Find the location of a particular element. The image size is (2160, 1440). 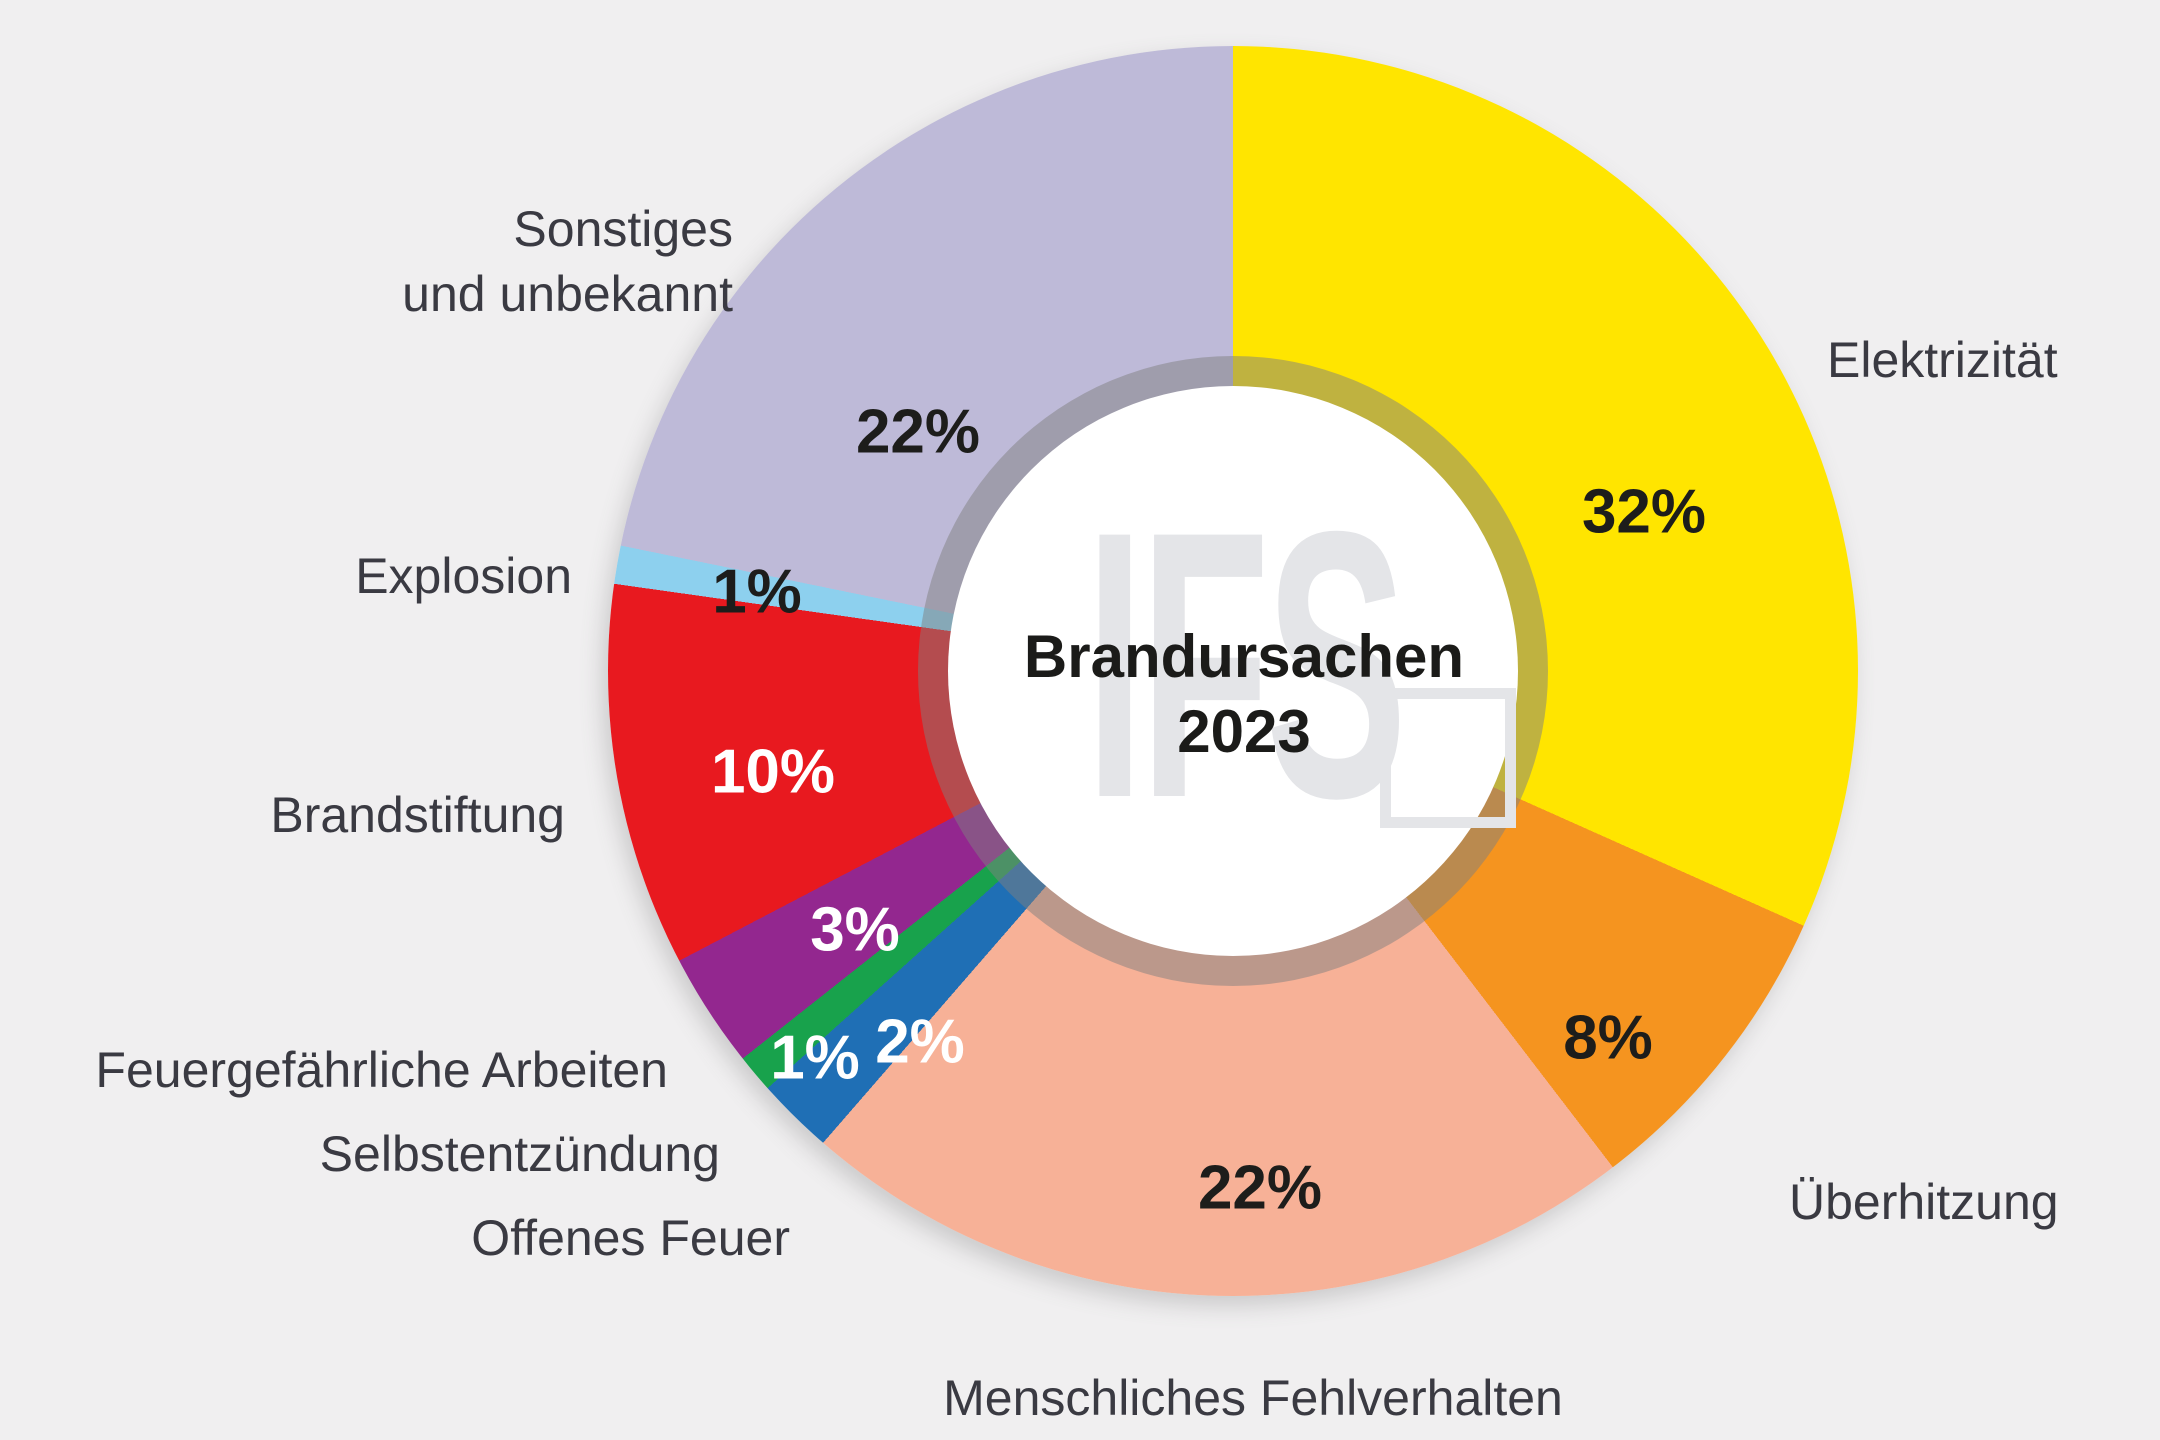

chart-title: Brandursachen 2023 is located at coordinates (1244, 694).